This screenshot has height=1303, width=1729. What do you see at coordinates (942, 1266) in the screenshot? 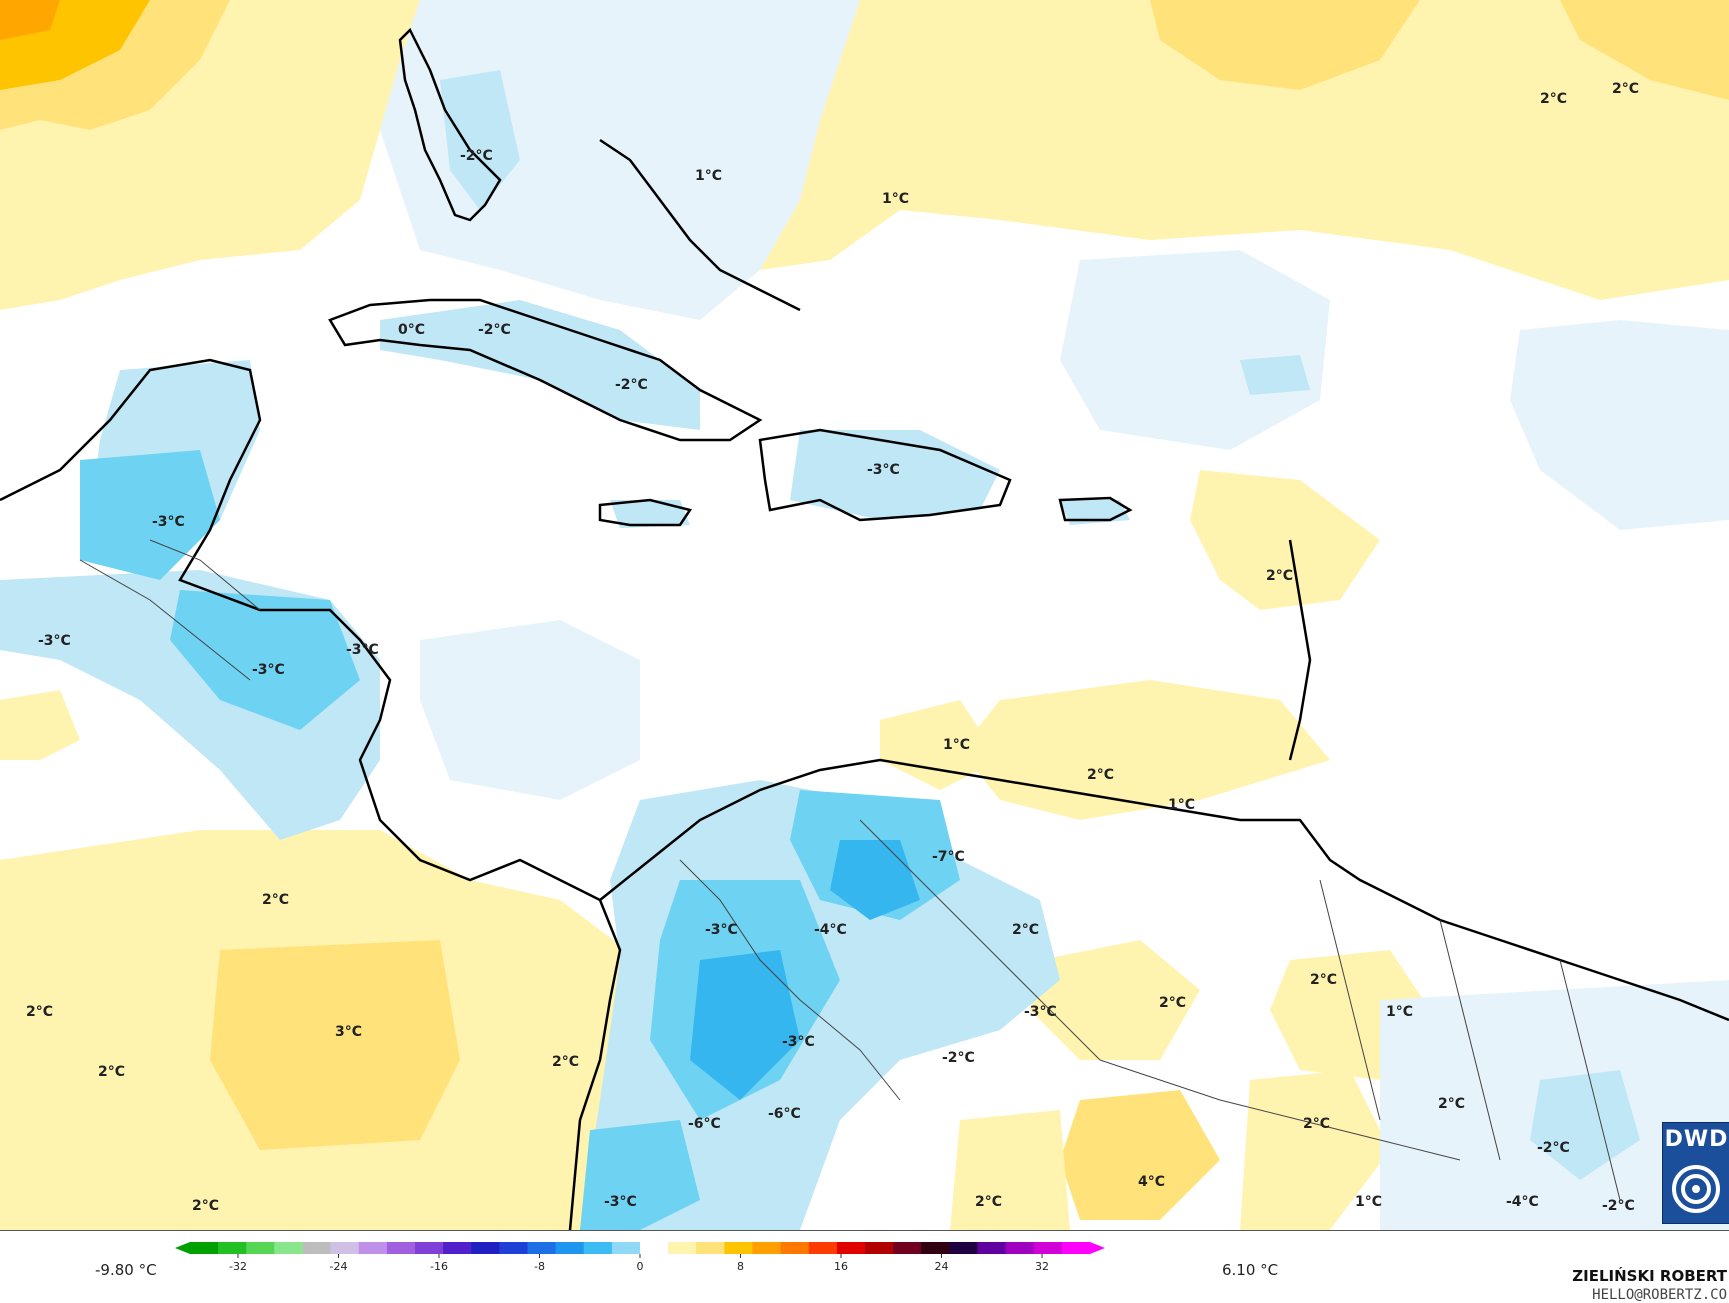
I see `scale-tick-label: 24` at bounding box center [942, 1266].